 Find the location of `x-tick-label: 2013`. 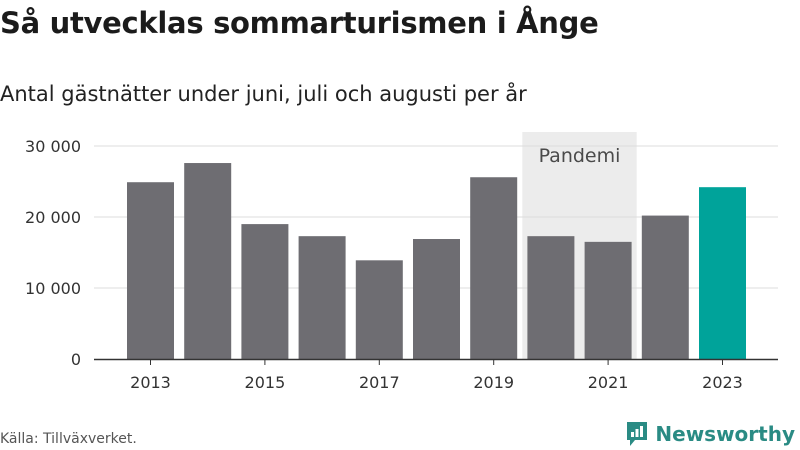

x-tick-label: 2013 is located at coordinates (150, 382).